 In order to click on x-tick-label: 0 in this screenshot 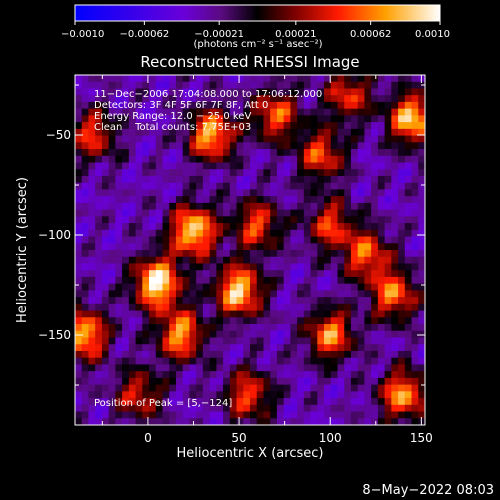, I will do `click(148, 438)`.